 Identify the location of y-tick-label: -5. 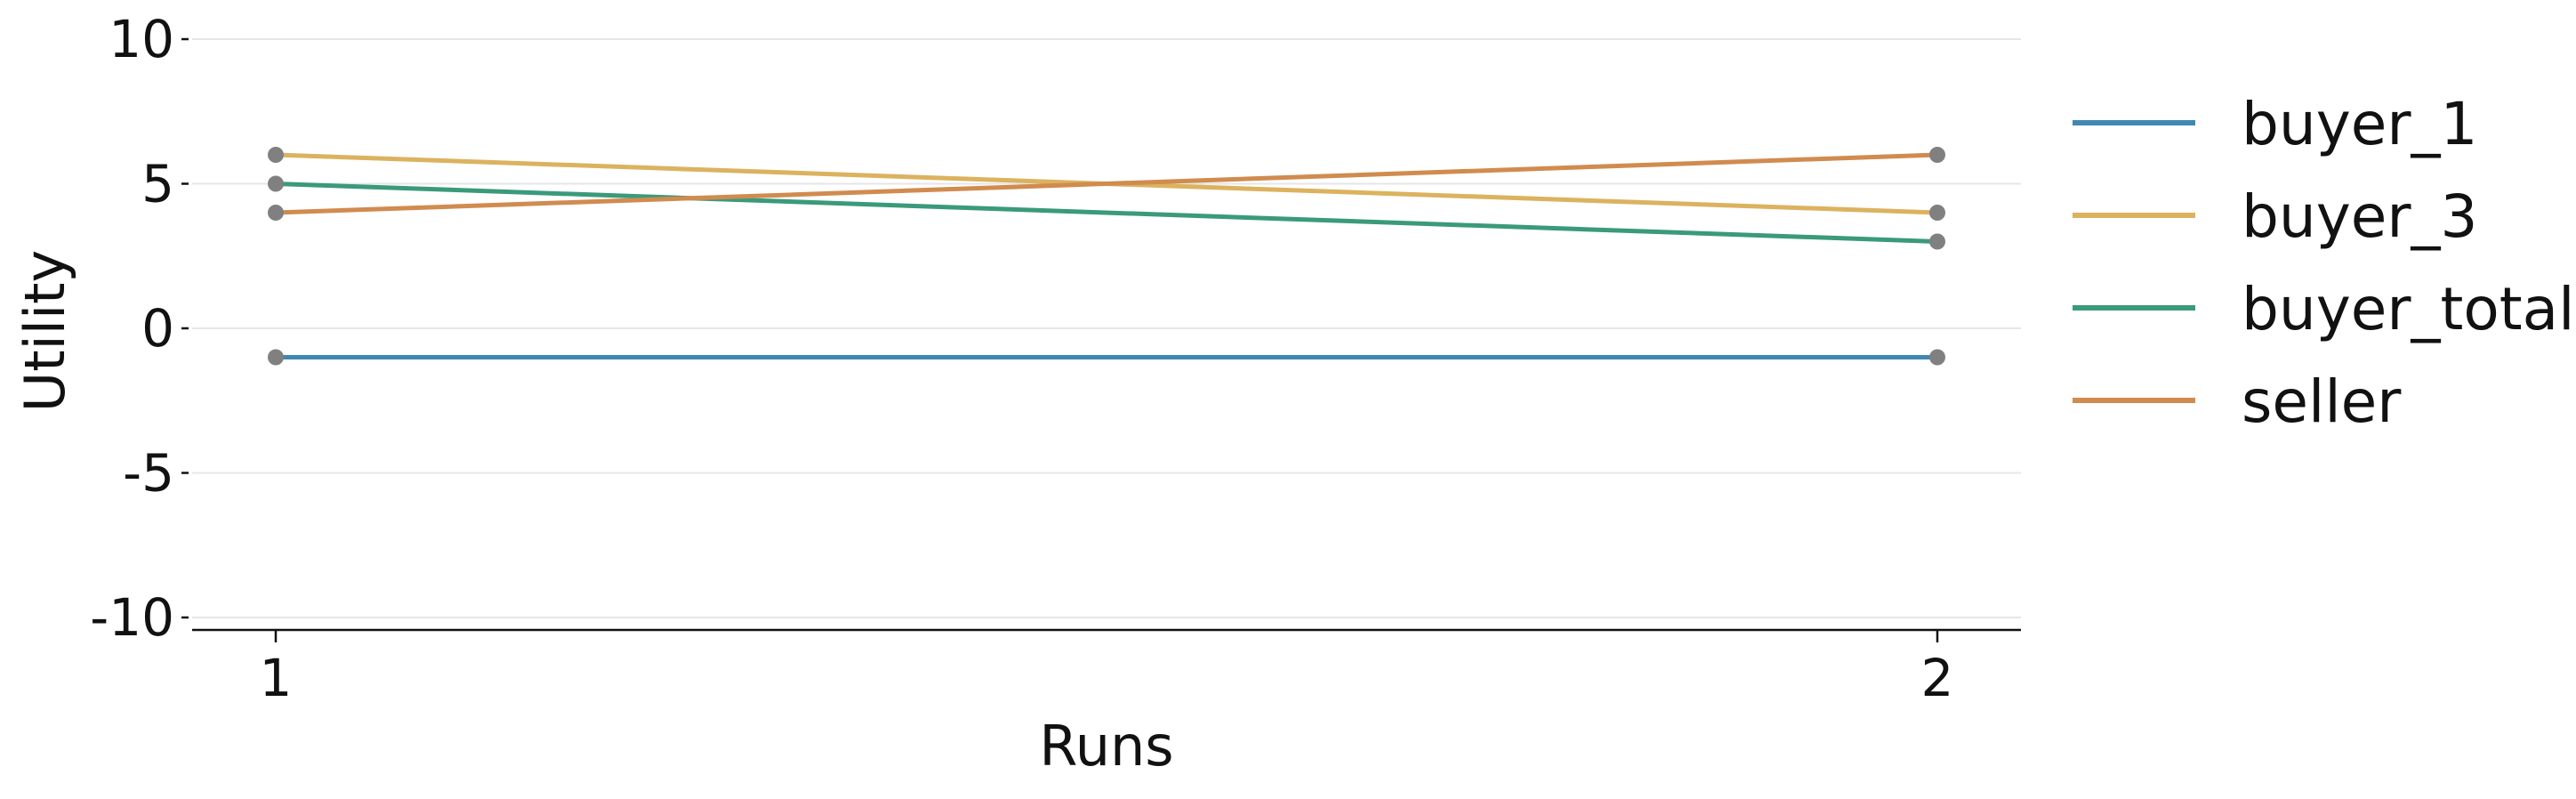
(148, 473).